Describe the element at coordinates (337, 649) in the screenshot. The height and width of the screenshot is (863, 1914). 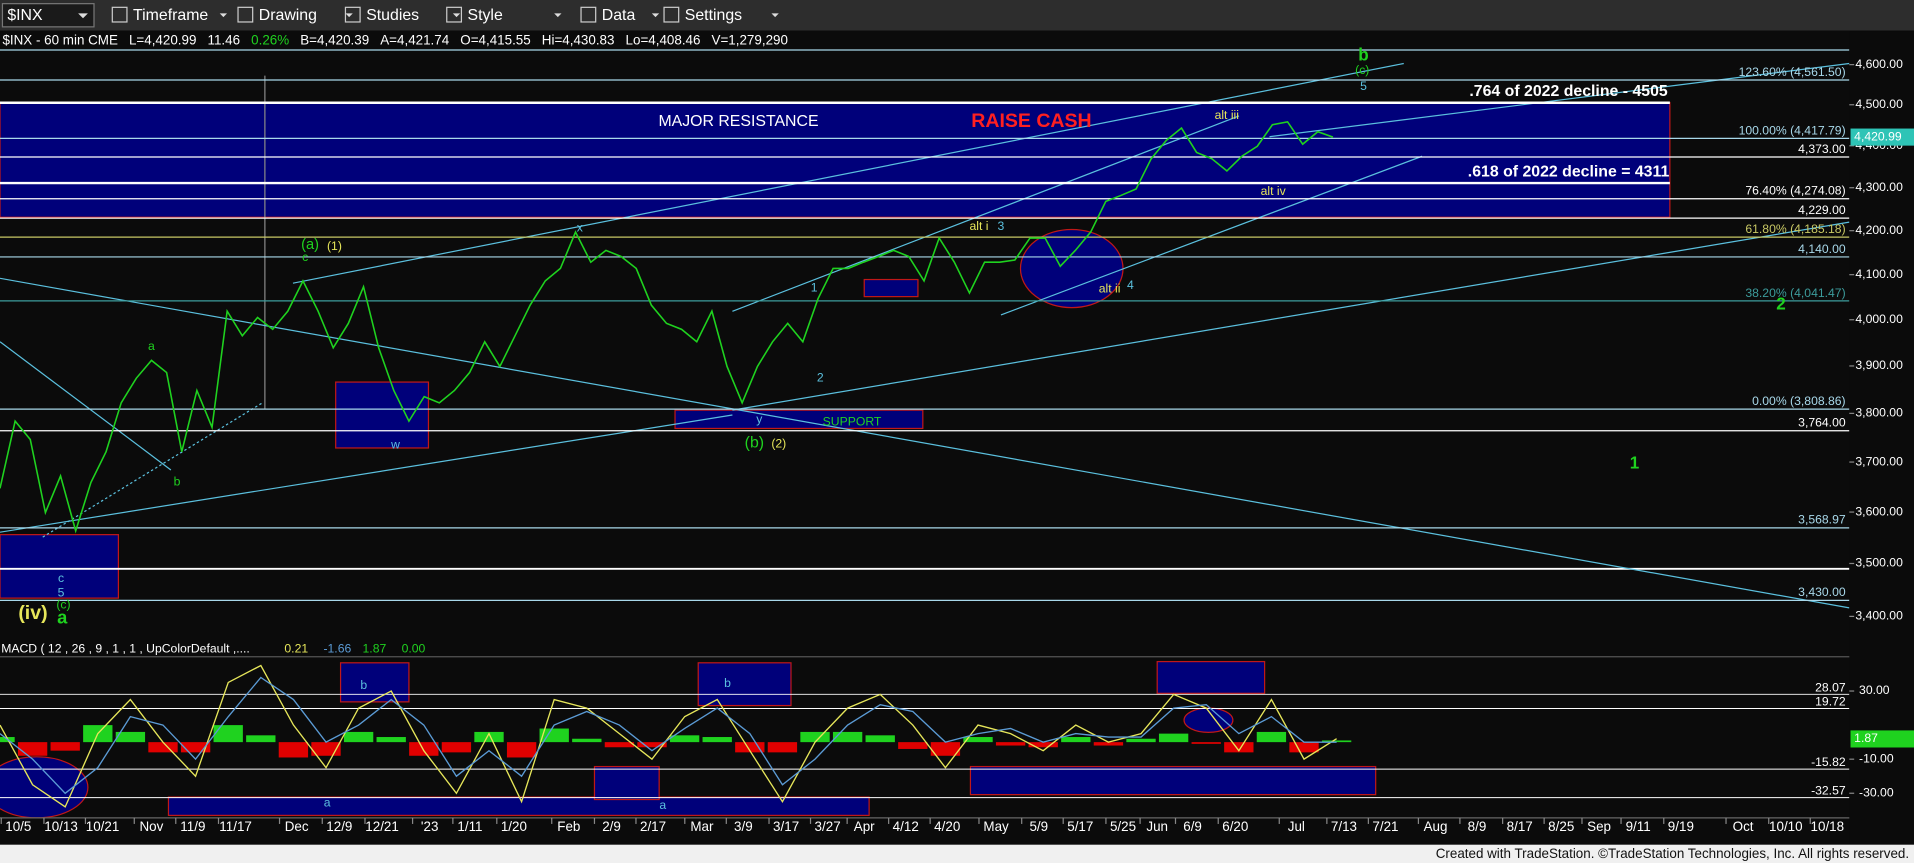
I see `study-value: -1.66` at that location.